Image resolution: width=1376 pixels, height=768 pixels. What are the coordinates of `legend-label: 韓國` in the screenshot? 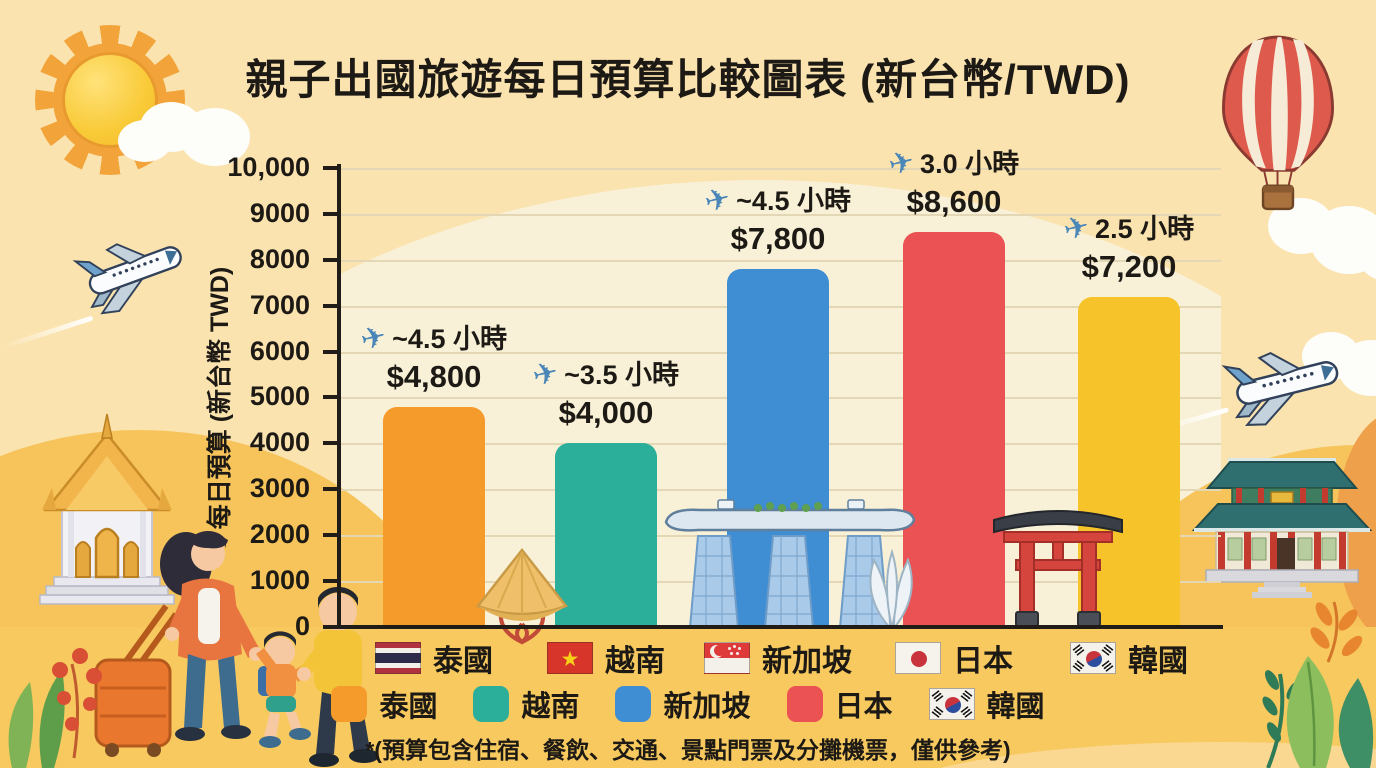 It's located at (1015, 707).